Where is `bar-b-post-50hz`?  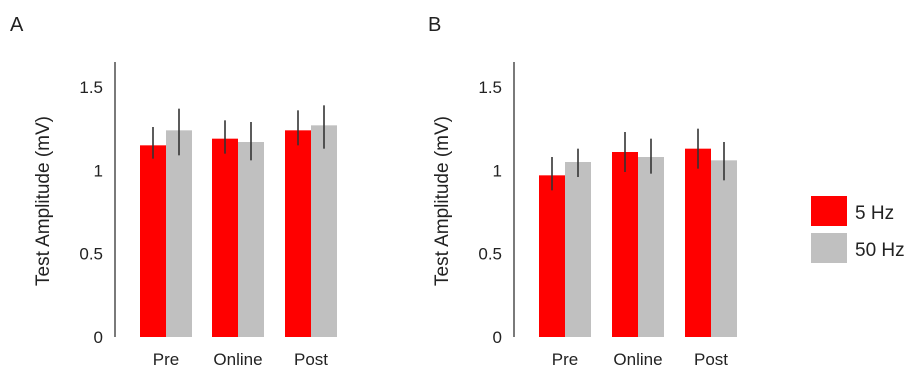 bar-b-post-50hz is located at coordinates (724, 248).